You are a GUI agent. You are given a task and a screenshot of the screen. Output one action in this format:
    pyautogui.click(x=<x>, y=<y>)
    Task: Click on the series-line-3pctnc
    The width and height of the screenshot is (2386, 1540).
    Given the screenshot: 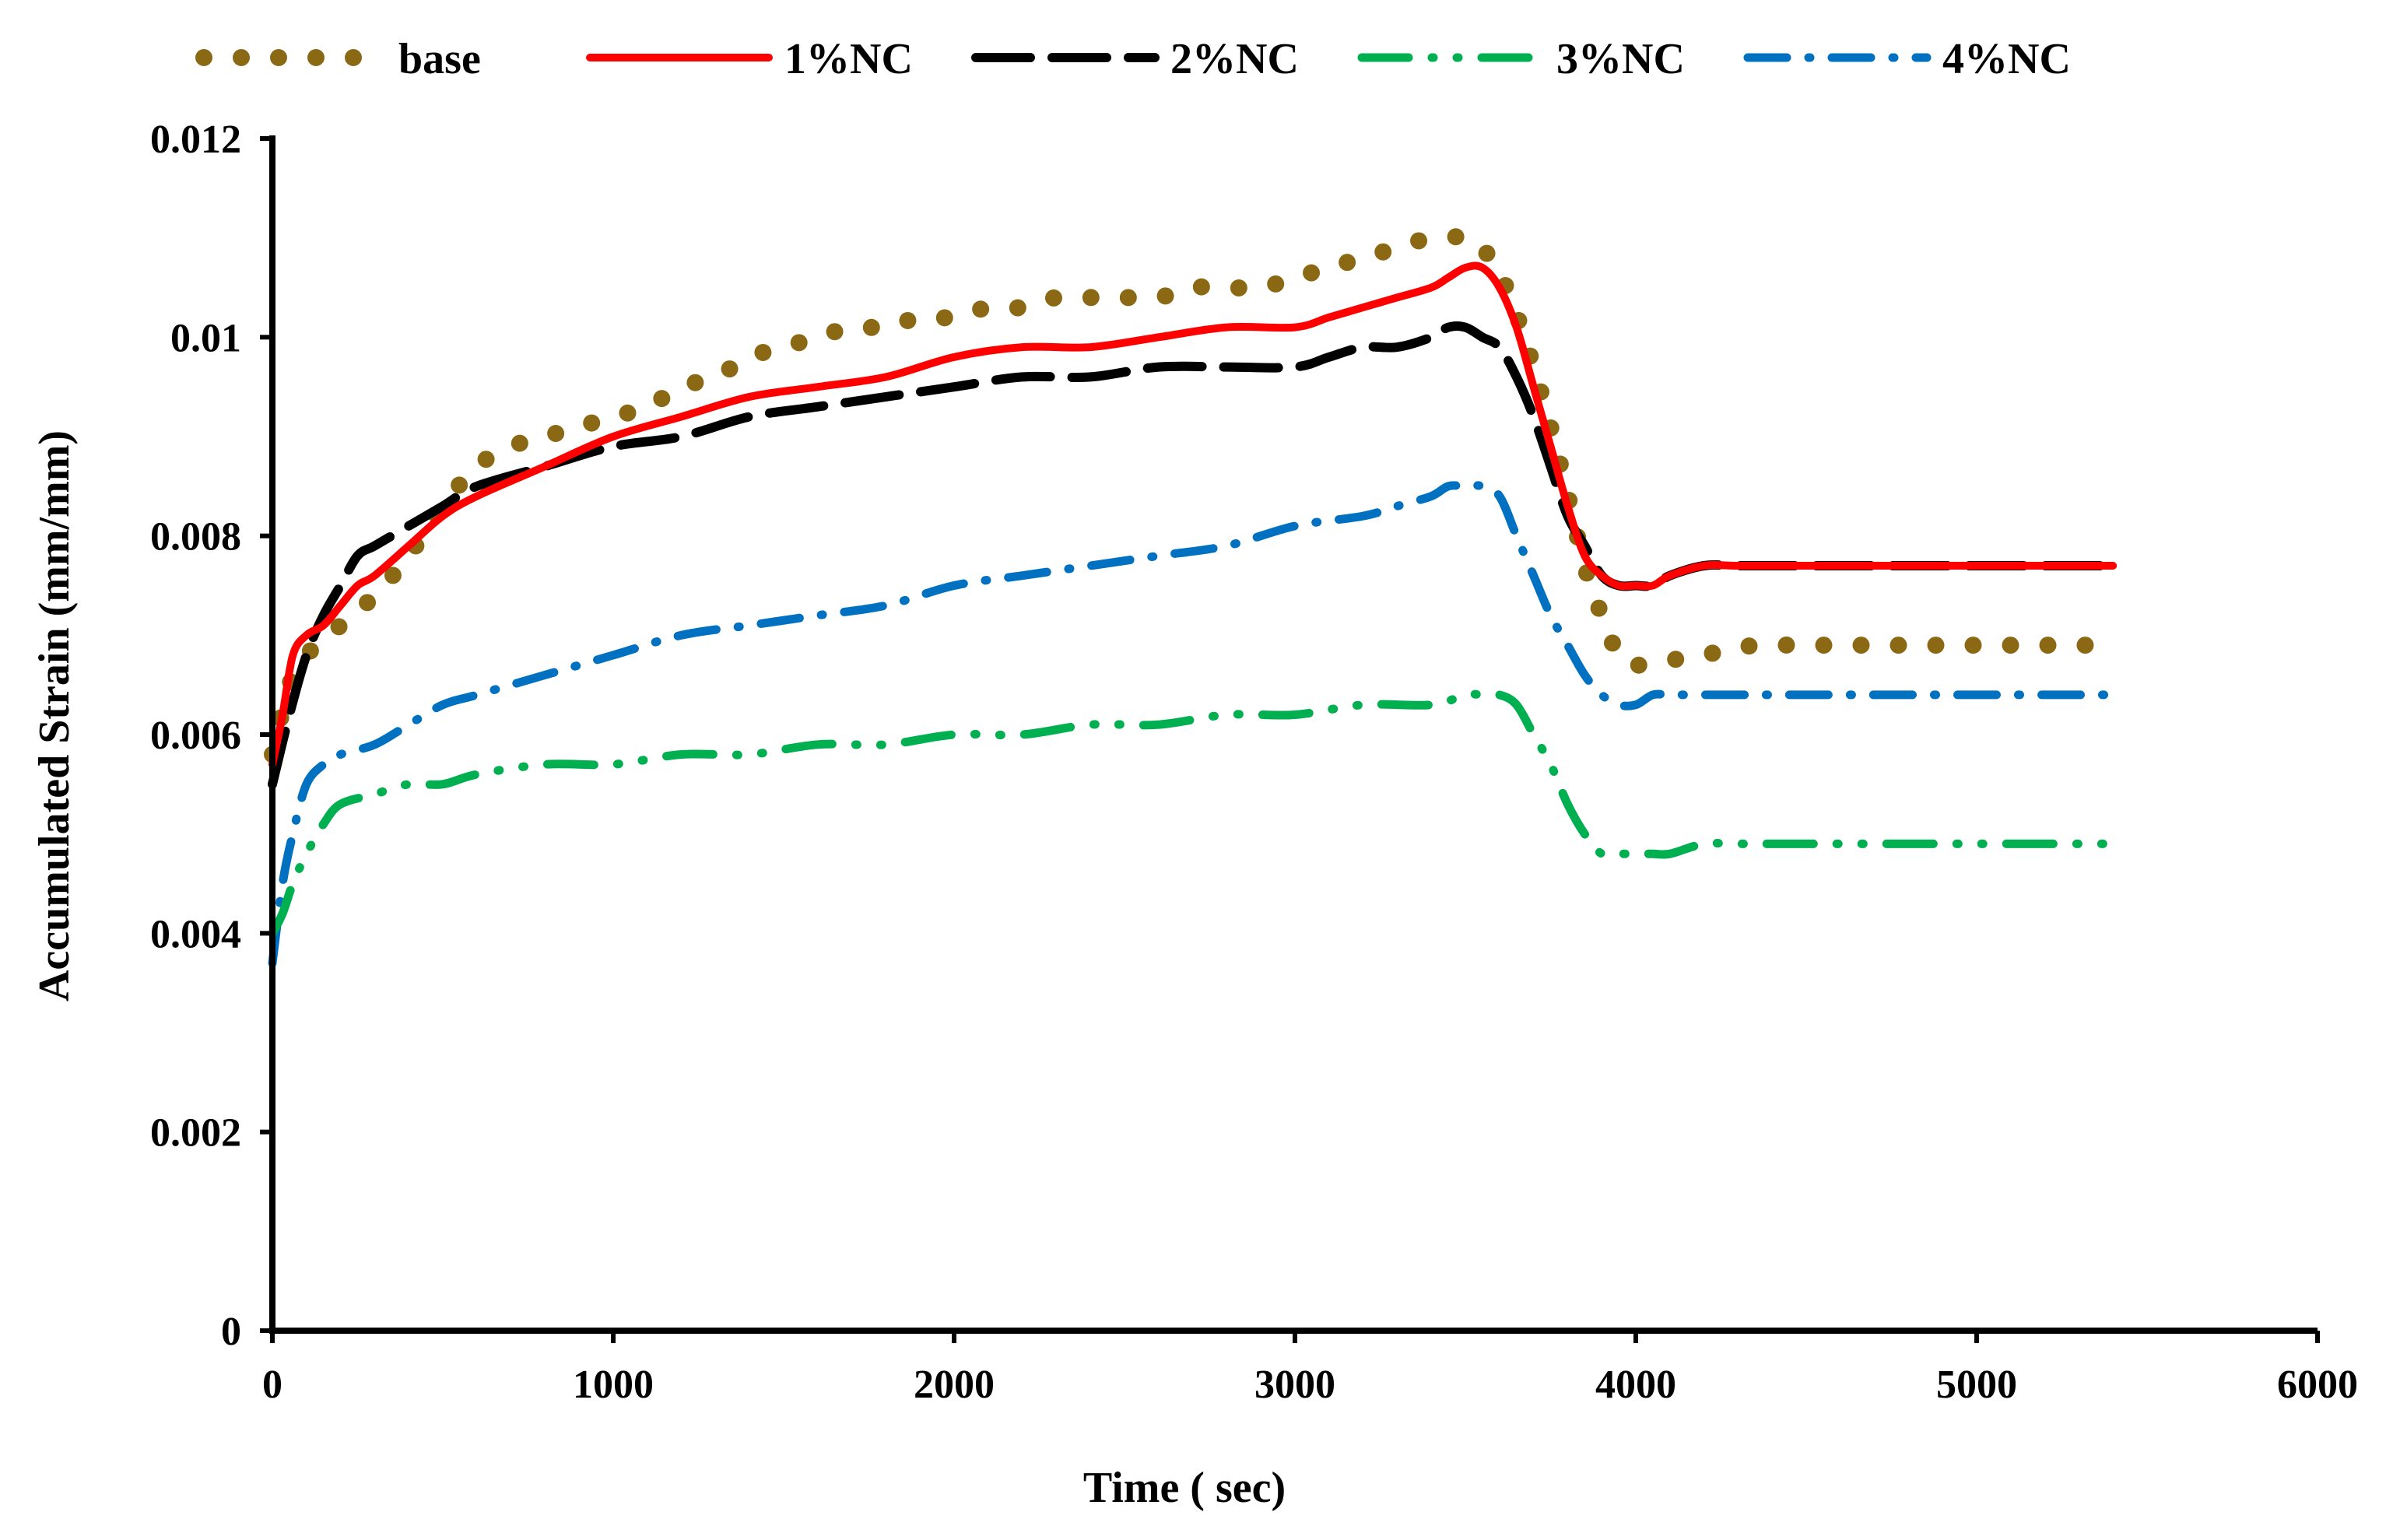 What is the action you would take?
    pyautogui.click(x=1193, y=813)
    